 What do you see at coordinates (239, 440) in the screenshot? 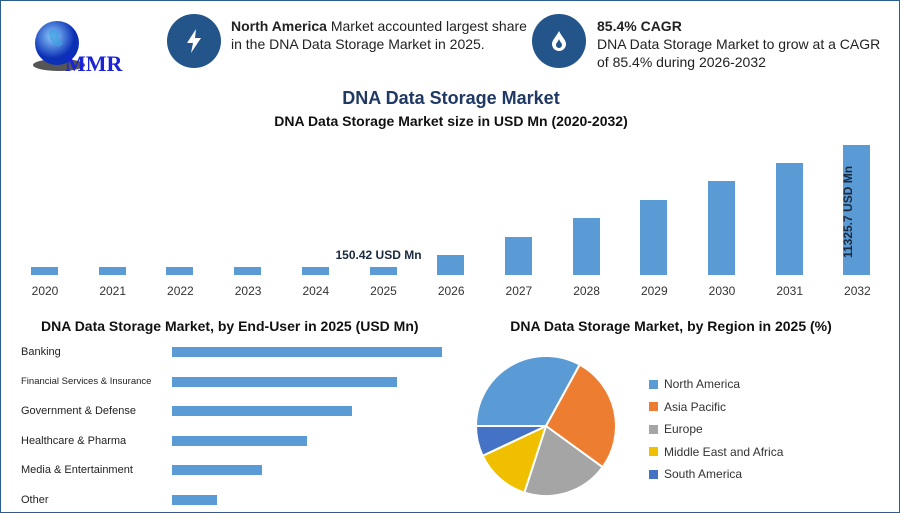
I see `hbar-healthcare-pharma` at bounding box center [239, 440].